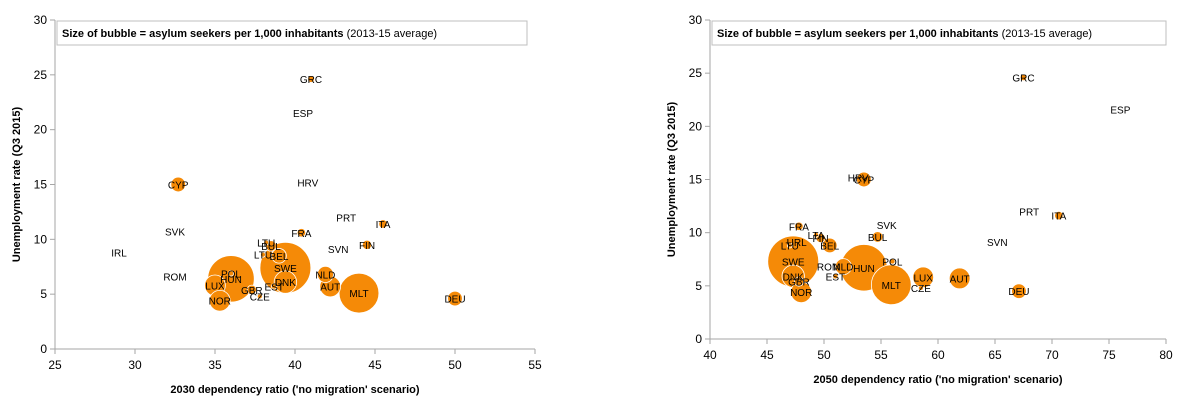  I want to click on point-label-aut: AUT, so click(960, 279).